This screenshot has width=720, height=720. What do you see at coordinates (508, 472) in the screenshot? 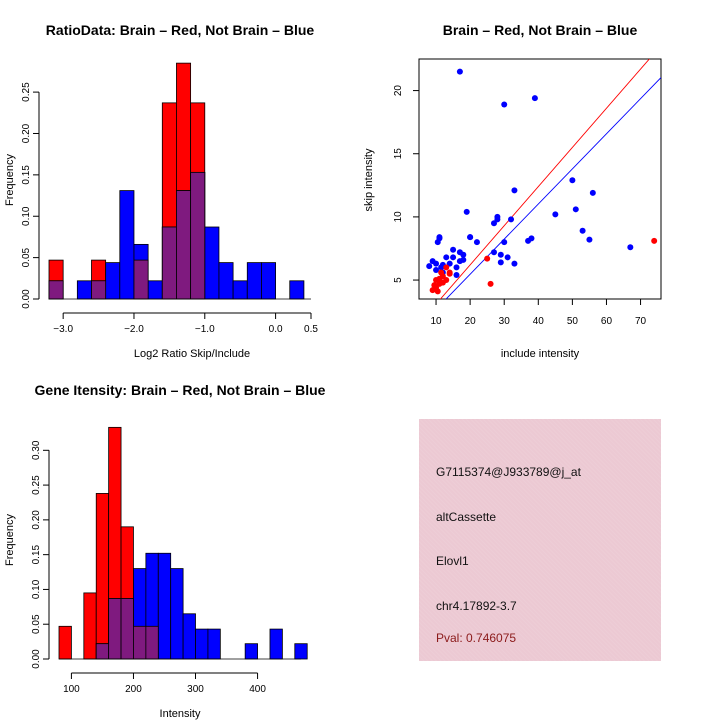
I see `probe-id: G7115374@J933789@j_at` at bounding box center [508, 472].